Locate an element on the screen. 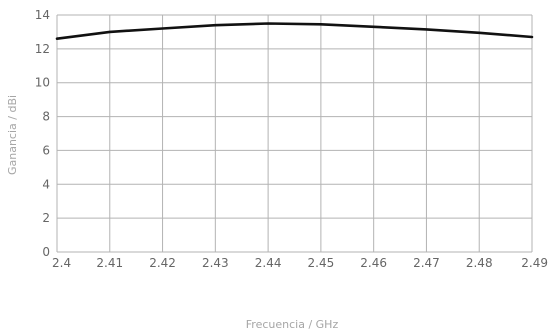 This screenshot has height=332, width=548. y-tick-label: 12 is located at coordinates (42, 49).